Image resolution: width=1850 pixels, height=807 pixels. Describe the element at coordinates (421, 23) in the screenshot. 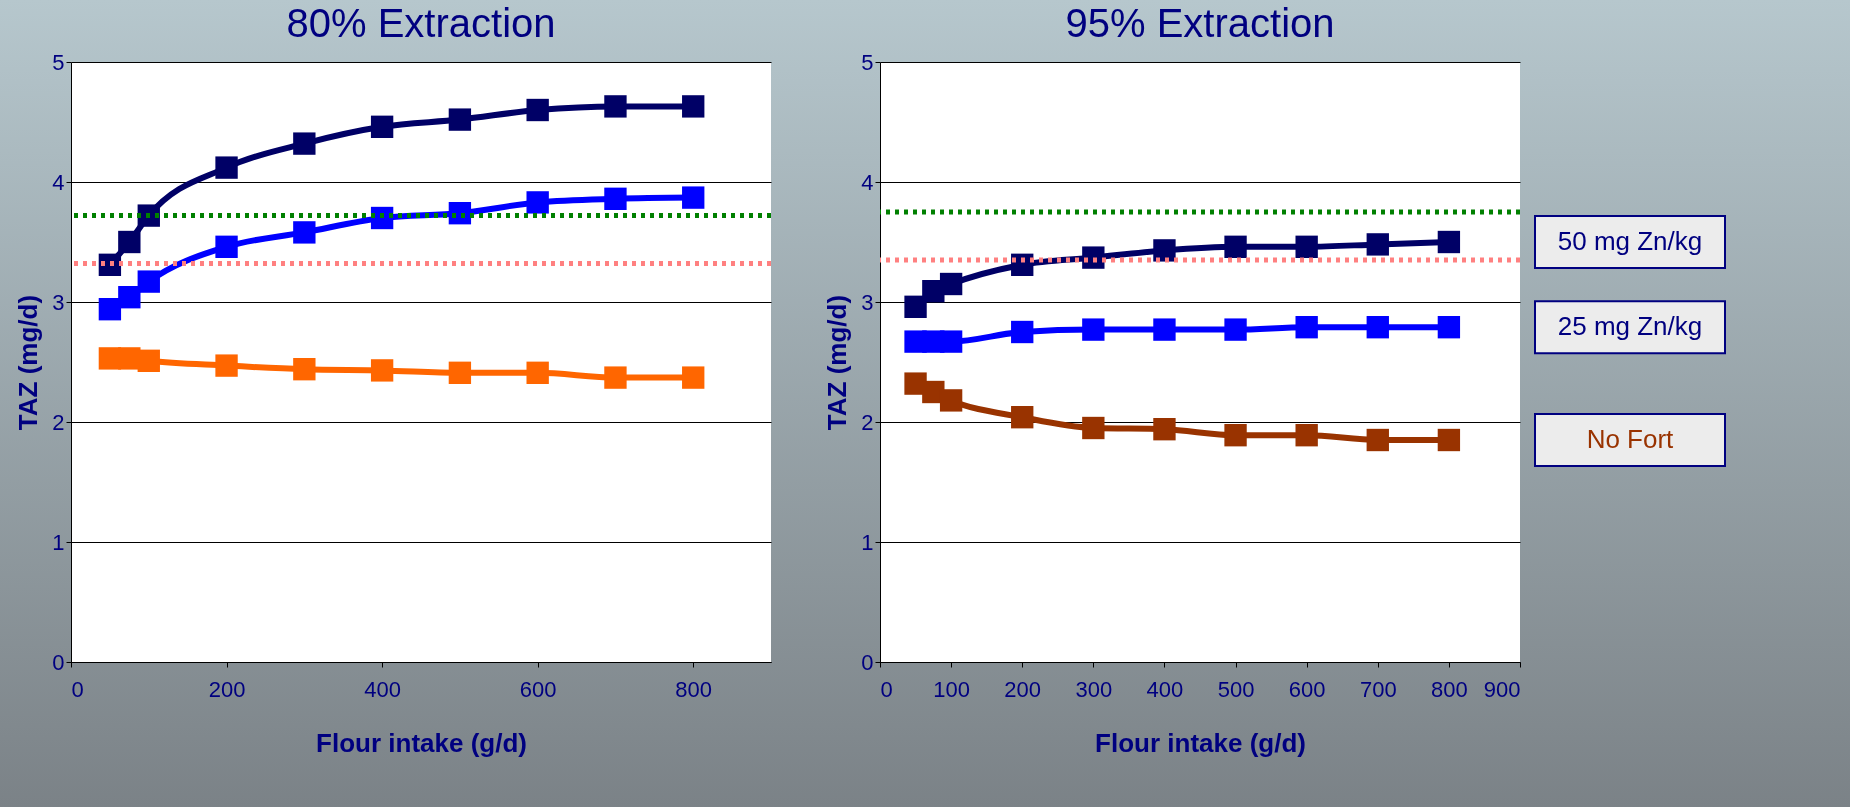

I see `chart-title: 80% Extraction` at that location.